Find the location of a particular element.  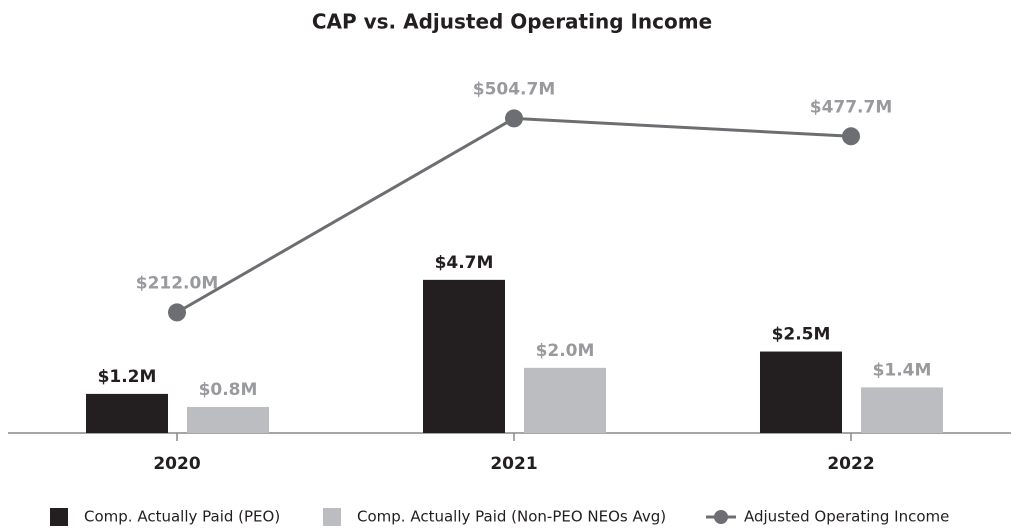

chart-title: CAP vs. Adjusted Operating Income is located at coordinates (512, 22).